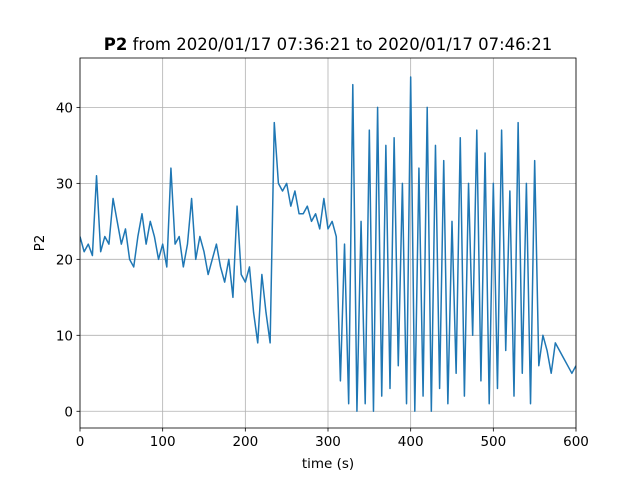 This screenshot has height=480, width=640. Describe the element at coordinates (163, 442) in the screenshot. I see `x-tick-label: 100` at that location.